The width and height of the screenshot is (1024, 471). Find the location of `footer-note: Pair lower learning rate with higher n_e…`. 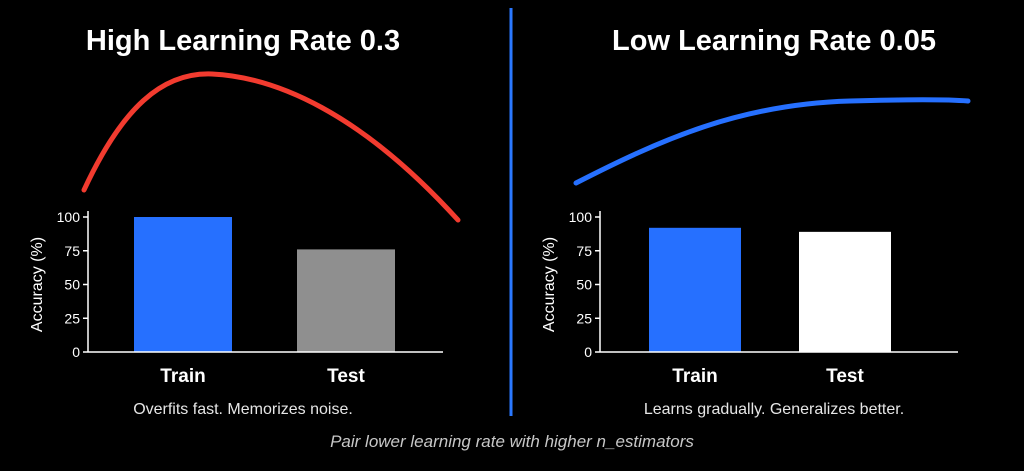

footer-note: Pair lower learning rate with higher n_e… is located at coordinates (512, 441).